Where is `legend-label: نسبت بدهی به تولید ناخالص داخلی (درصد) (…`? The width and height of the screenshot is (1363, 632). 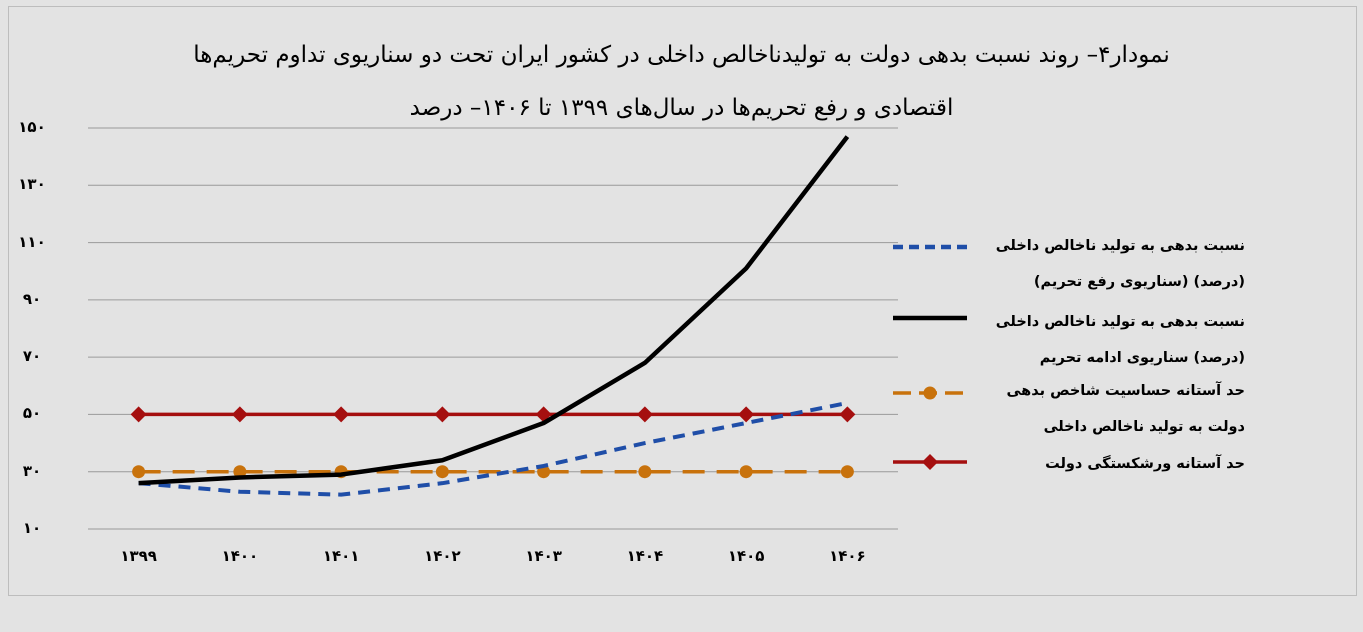 legend-label: نسبت بدهی به تولید ناخالص داخلی (درصد) (… is located at coordinates (1120, 264).